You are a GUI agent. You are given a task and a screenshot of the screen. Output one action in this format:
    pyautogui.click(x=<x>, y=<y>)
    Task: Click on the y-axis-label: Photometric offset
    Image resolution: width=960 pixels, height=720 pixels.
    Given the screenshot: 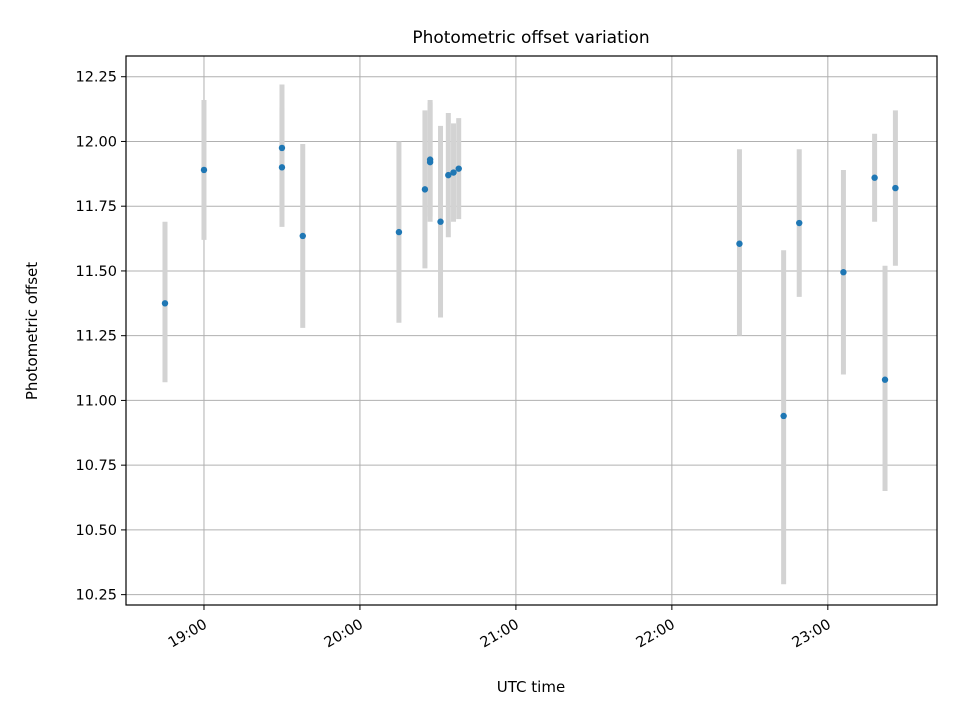 What is the action you would take?
    pyautogui.click(x=32, y=331)
    